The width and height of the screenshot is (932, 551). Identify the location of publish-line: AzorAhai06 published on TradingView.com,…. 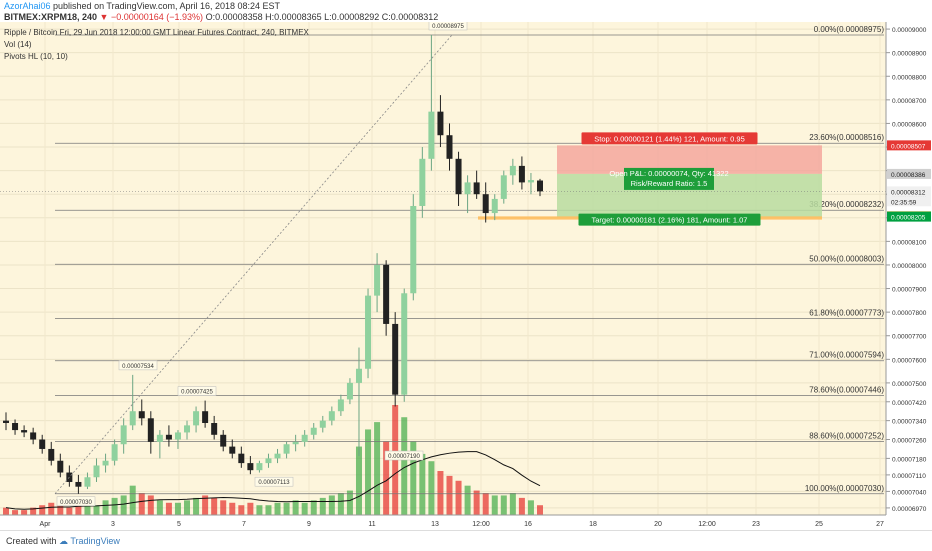
(142, 6).